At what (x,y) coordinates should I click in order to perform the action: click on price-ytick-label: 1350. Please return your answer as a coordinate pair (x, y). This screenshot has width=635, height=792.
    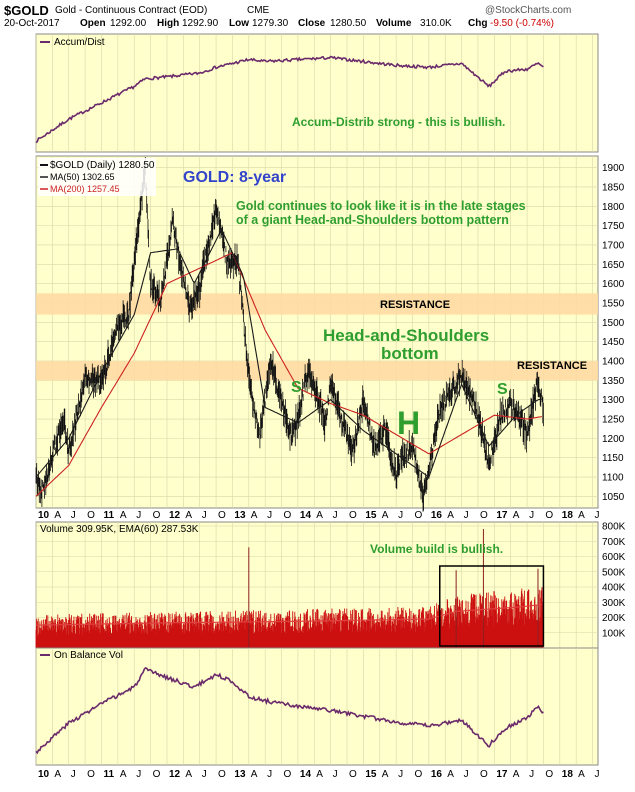
    Looking at the image, I should click on (613, 381).